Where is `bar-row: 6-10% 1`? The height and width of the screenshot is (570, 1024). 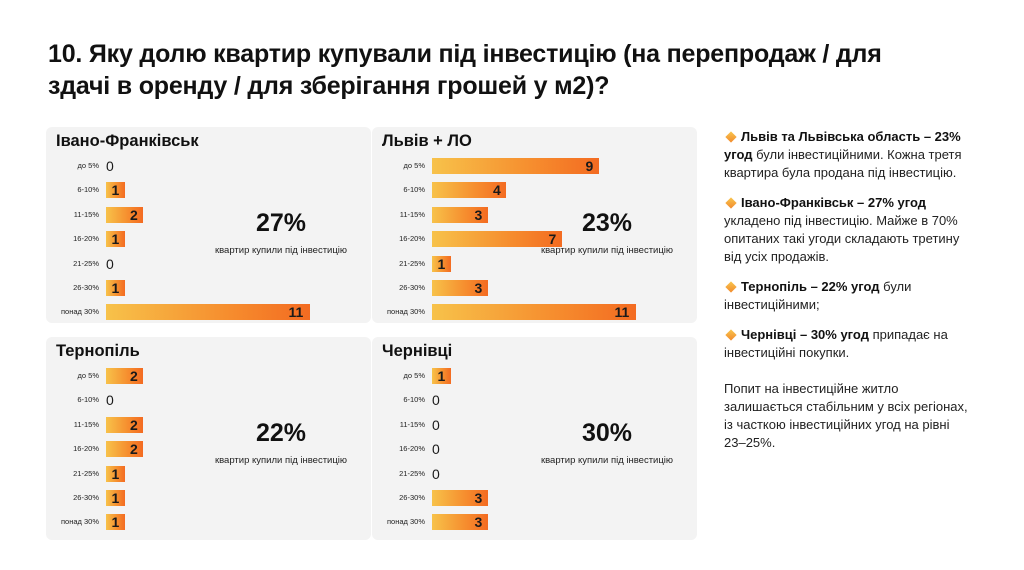 bar-row: 6-10% 1 is located at coordinates (206, 190).